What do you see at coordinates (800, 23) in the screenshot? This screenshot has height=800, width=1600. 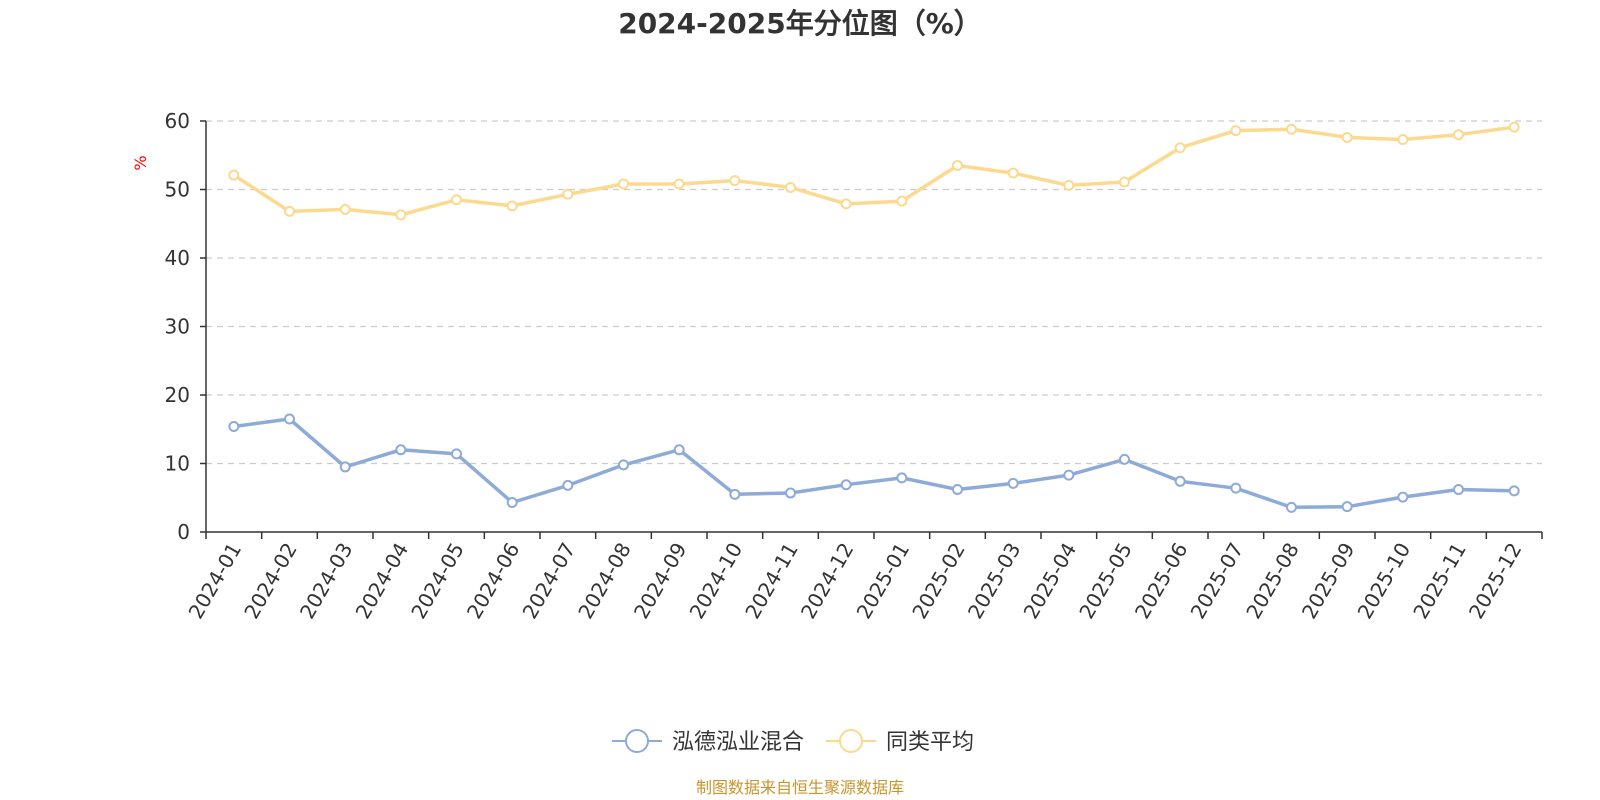 I see `chart-title: 2024-2025年分位图（%）` at bounding box center [800, 23].